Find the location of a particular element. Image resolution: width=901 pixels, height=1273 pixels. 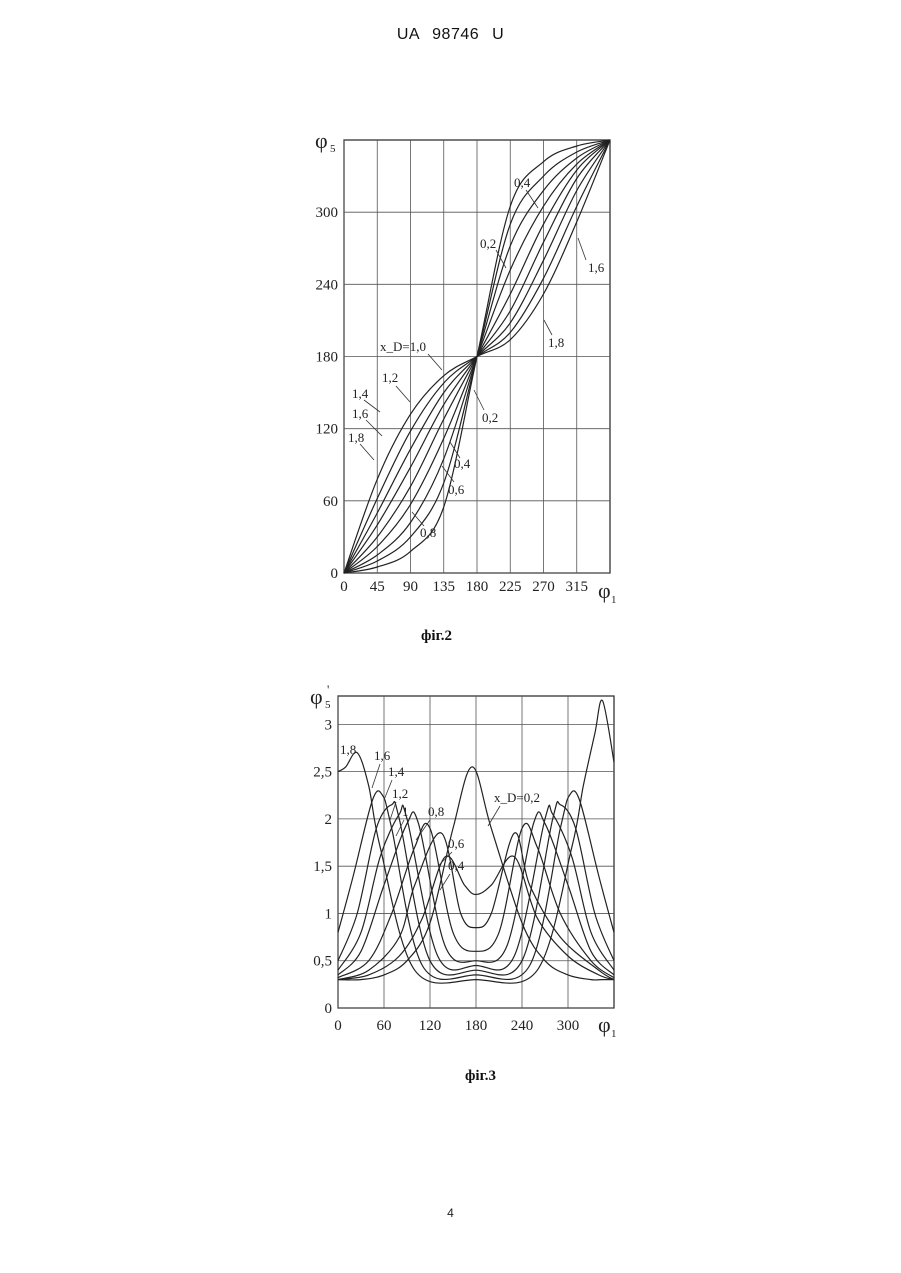

x-tick-label: 300 is located at coordinates (568, 1026).